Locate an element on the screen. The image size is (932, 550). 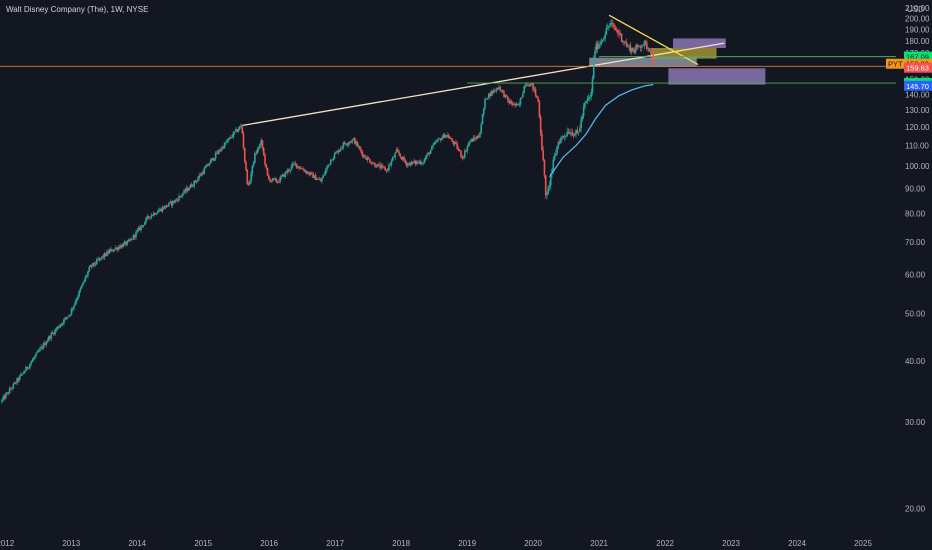
price-tick-label: 210.00 is located at coordinates (917, 8).